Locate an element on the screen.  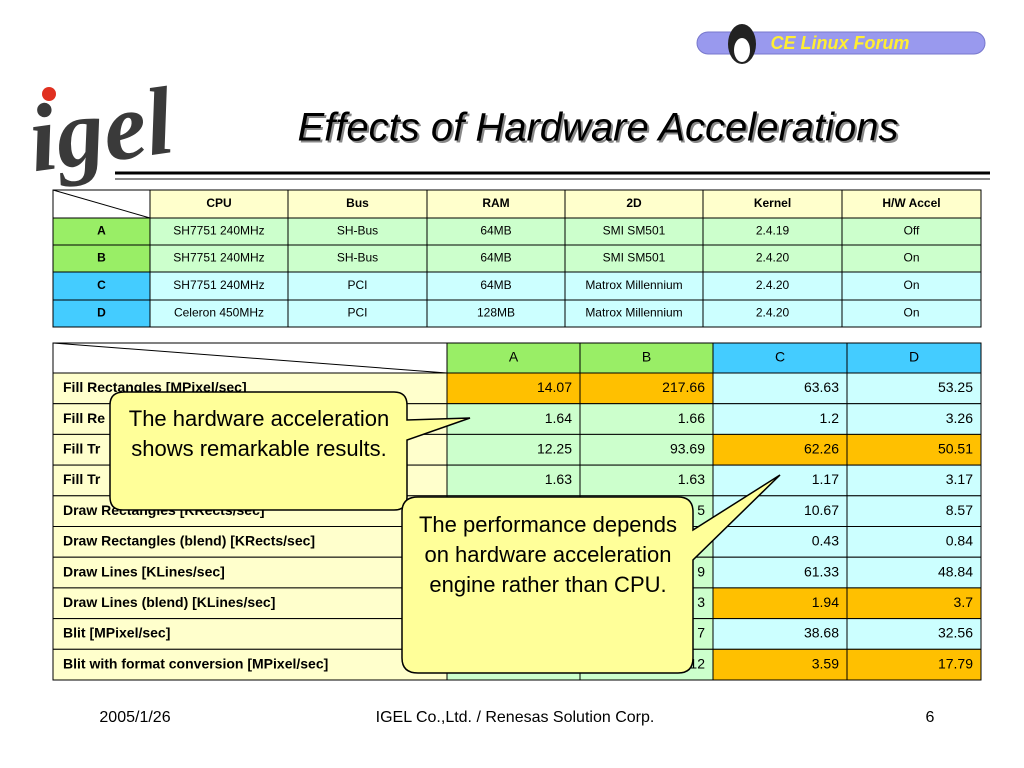
cell-value: 50.51 is located at coordinates (955, 448).